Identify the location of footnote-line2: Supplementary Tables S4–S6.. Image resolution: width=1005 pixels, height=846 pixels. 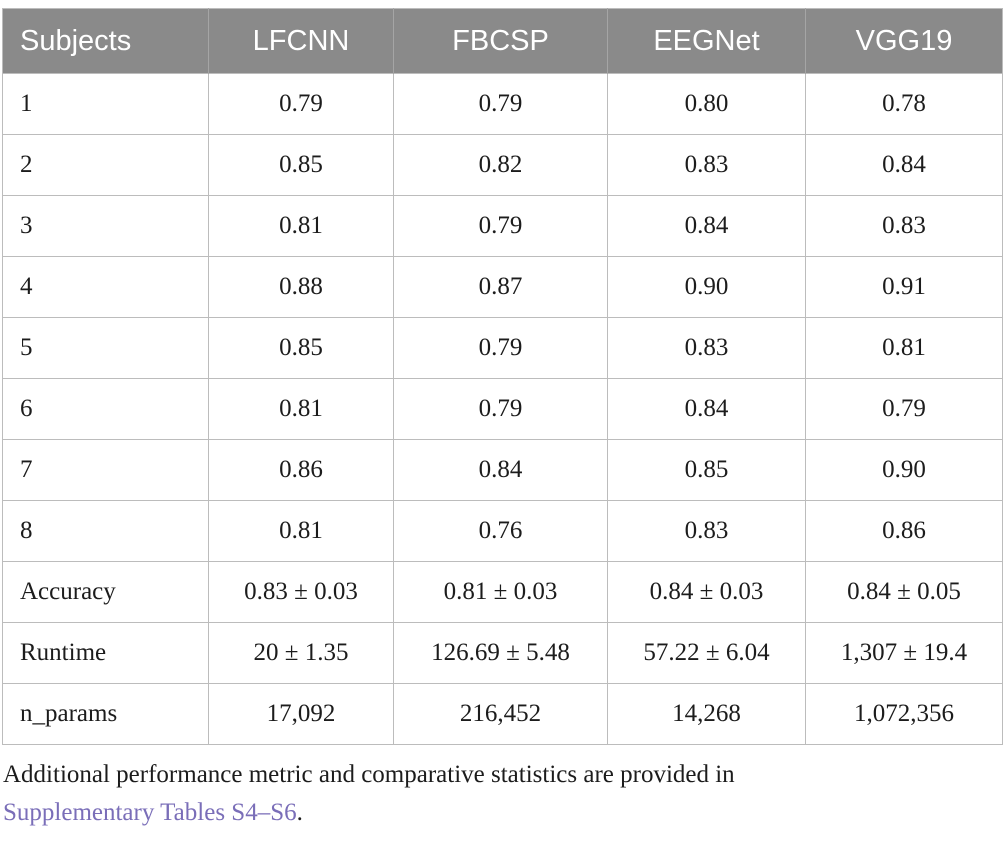
(504, 813).